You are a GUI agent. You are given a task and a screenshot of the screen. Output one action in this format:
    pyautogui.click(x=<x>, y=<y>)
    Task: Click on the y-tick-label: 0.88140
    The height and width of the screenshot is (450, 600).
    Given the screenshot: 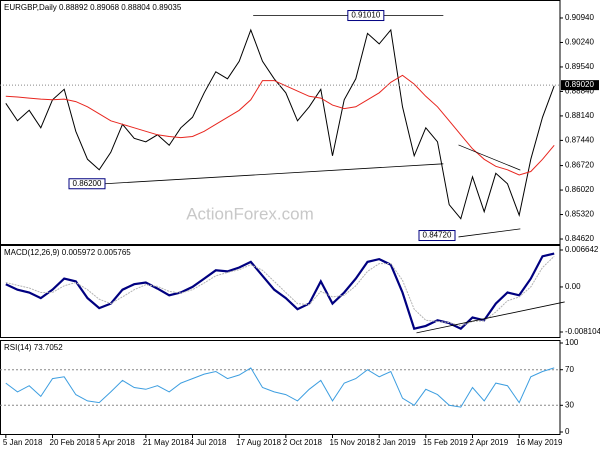 What is the action you would take?
    pyautogui.click(x=579, y=115)
    